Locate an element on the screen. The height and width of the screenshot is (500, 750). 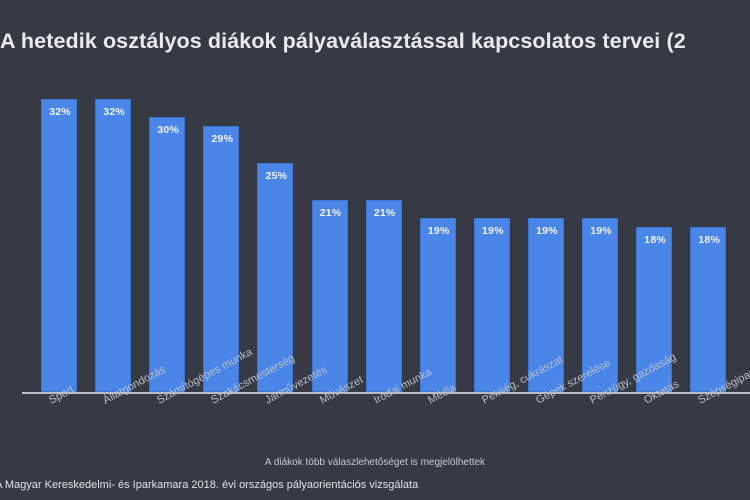
bar-group: 30% is located at coordinates (167, 254).